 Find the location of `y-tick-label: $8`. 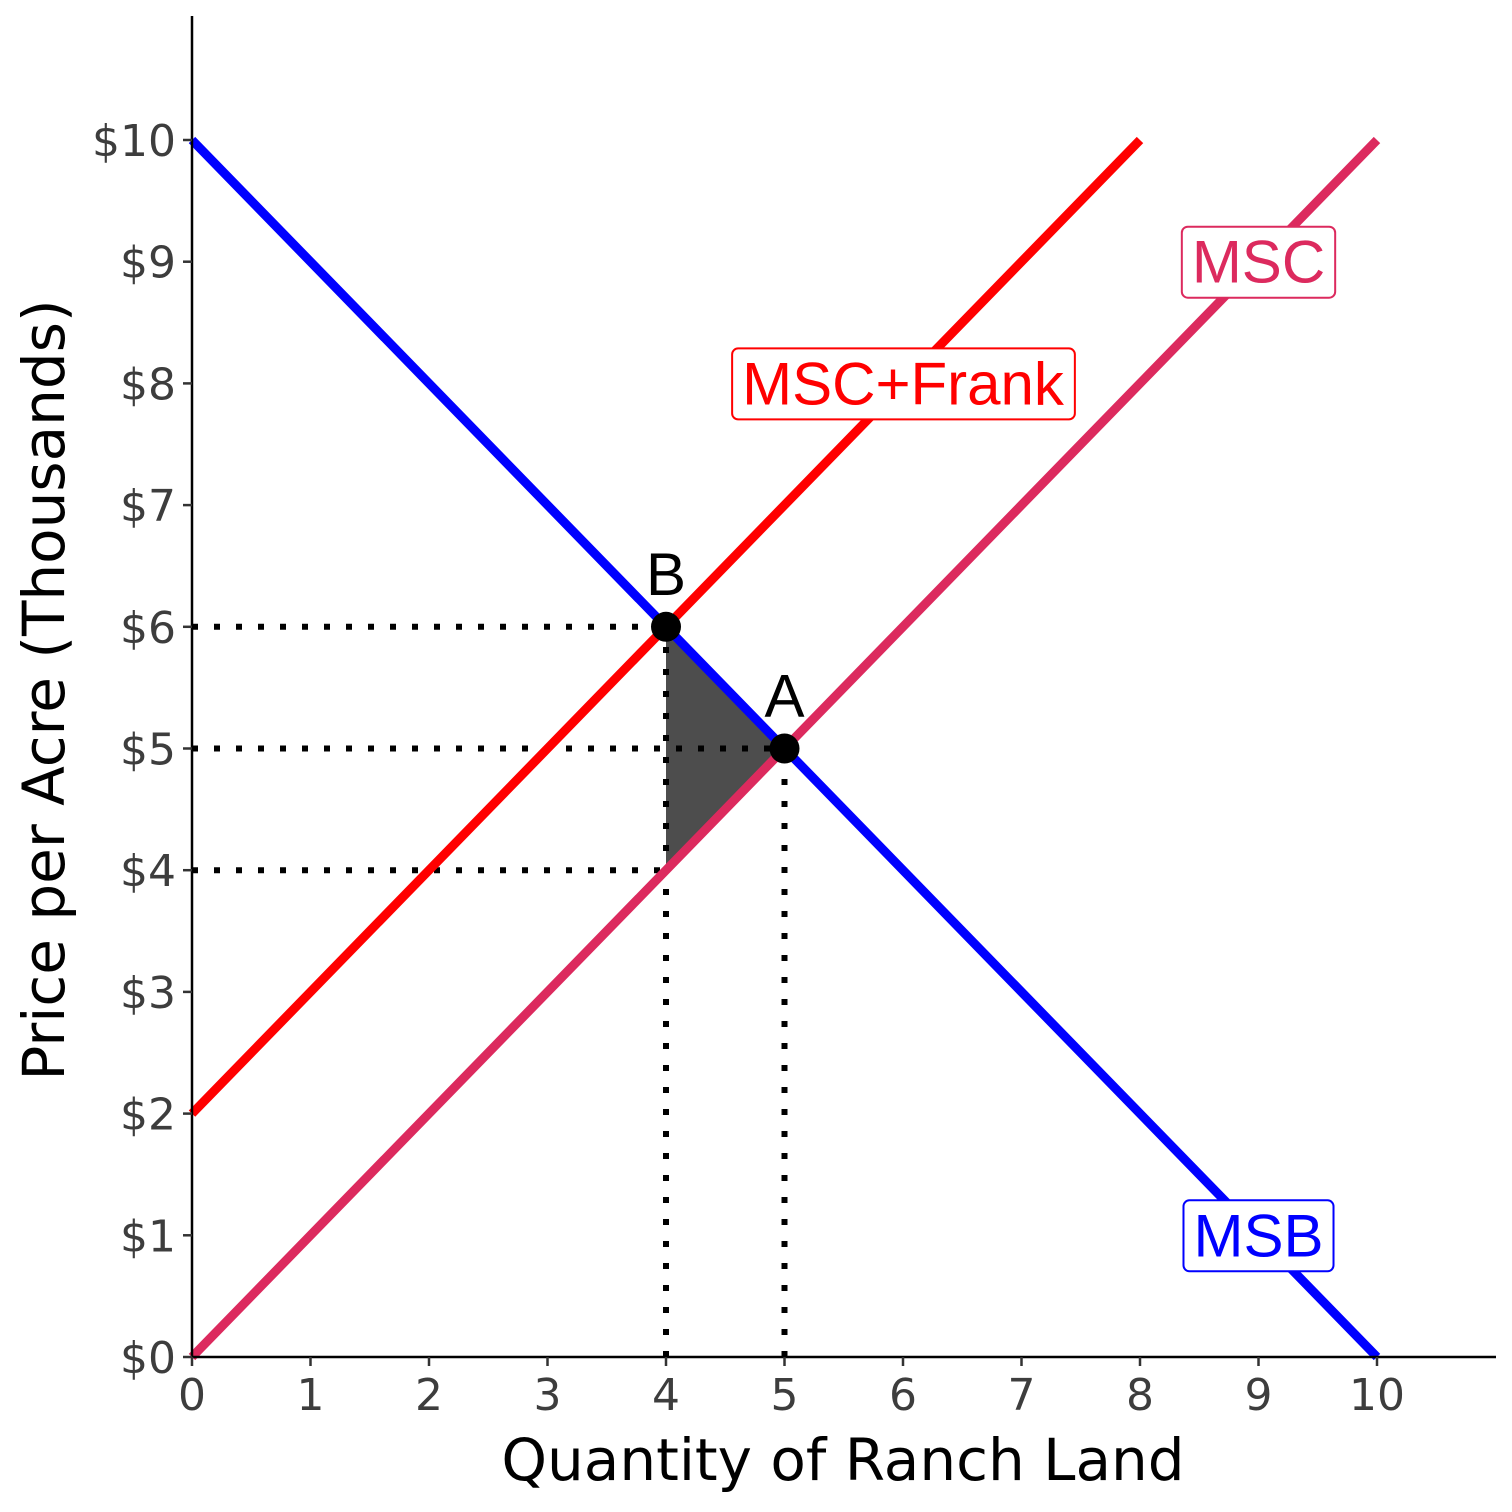

y-tick-label: $8 is located at coordinates (148, 384).